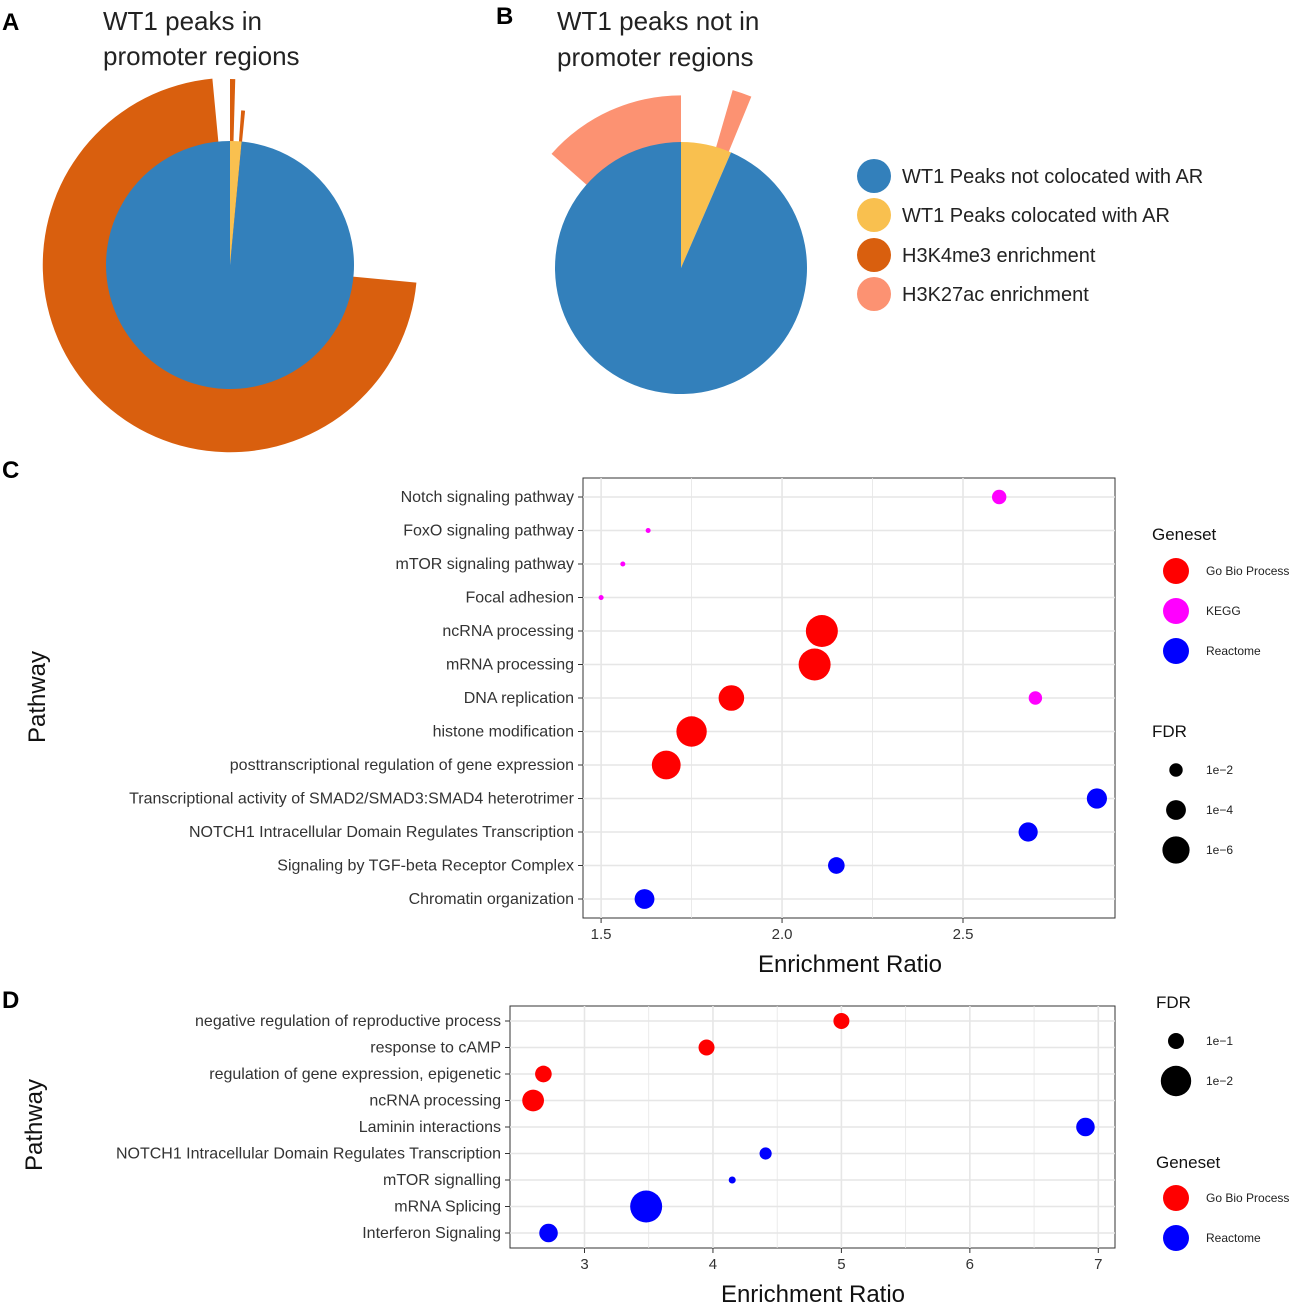 The width and height of the screenshot is (1310, 1312). Describe the element at coordinates (782, 934) in the screenshot. I see `x-tick-label: 2.0` at that location.